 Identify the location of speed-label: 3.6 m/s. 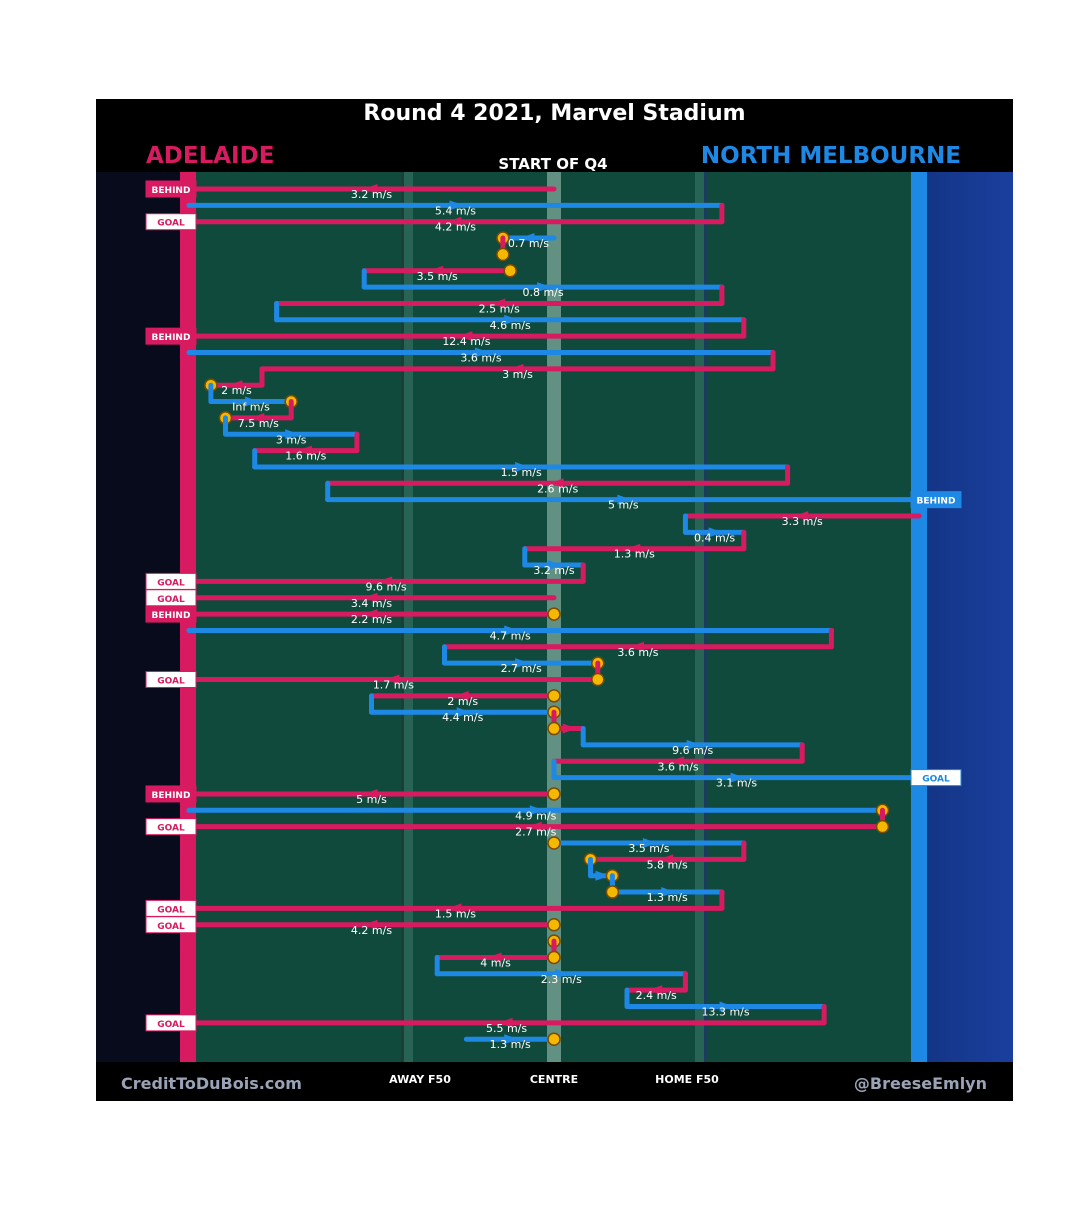
(480, 358).